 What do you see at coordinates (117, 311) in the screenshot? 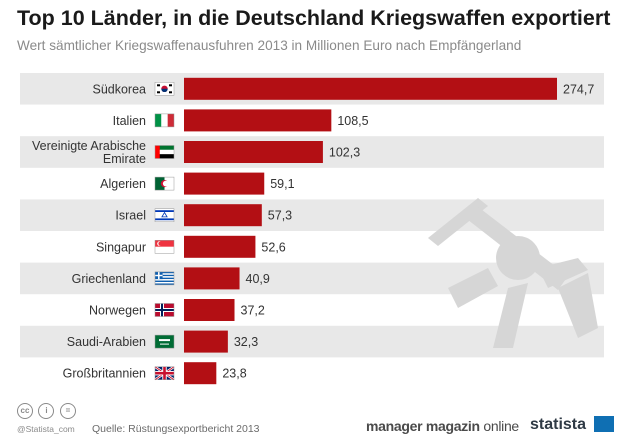
I see `category-label: Norwegen` at bounding box center [117, 311].